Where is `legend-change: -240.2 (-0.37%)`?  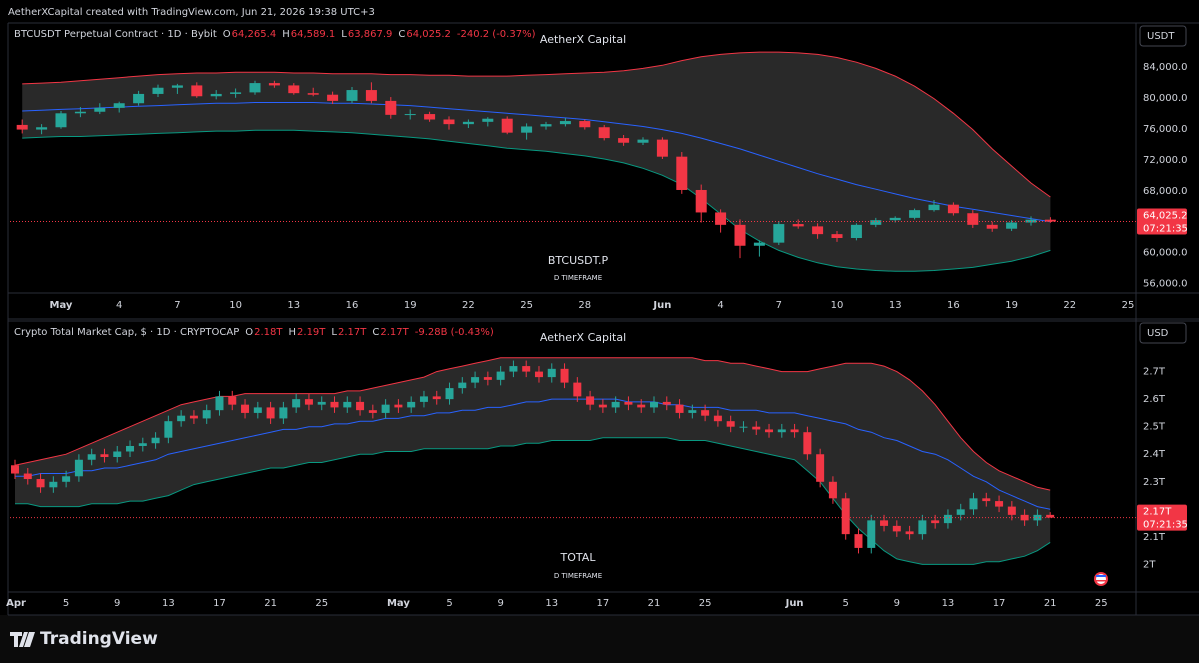 legend-change: -240.2 (-0.37%) is located at coordinates (496, 34).